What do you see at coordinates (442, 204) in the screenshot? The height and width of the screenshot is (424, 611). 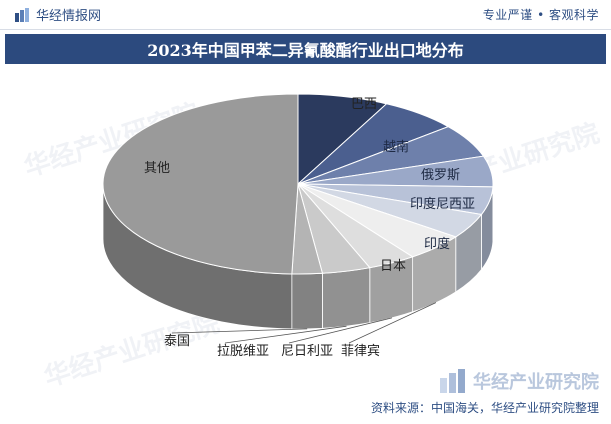 I see `slice-label-3: 印度尼西亚` at bounding box center [442, 204].